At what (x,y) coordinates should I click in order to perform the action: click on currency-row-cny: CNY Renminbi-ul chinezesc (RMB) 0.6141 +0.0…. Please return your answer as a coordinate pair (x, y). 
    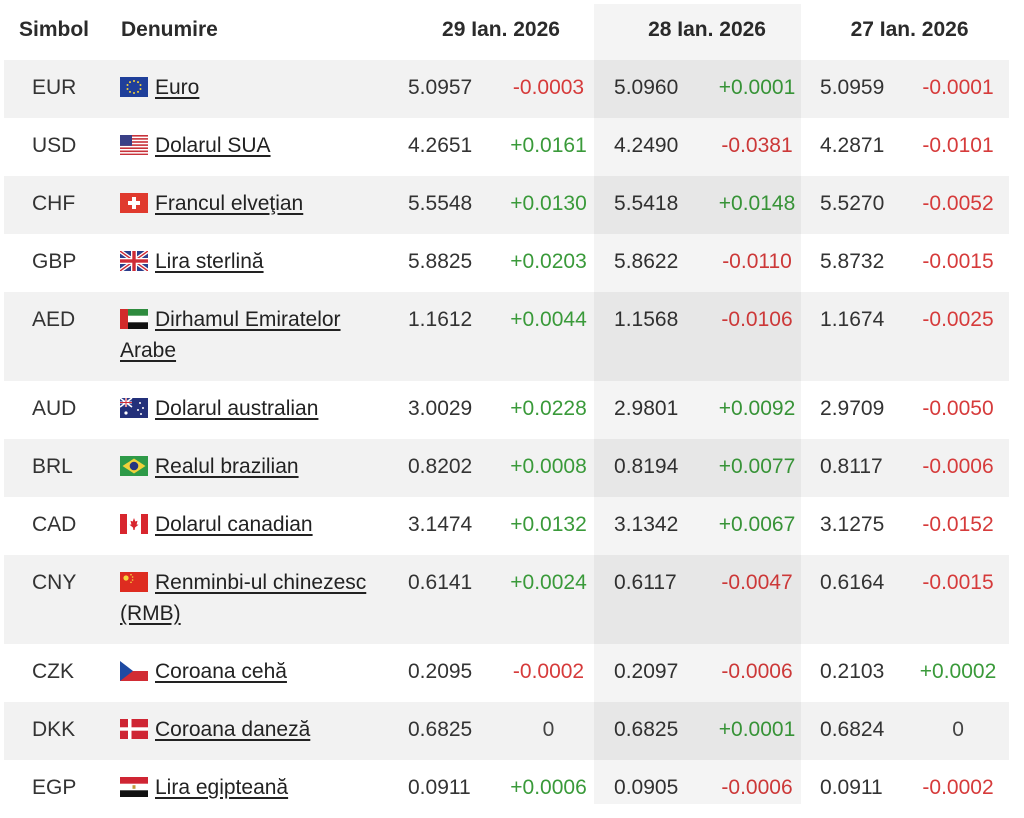
    Looking at the image, I should click on (507, 599).